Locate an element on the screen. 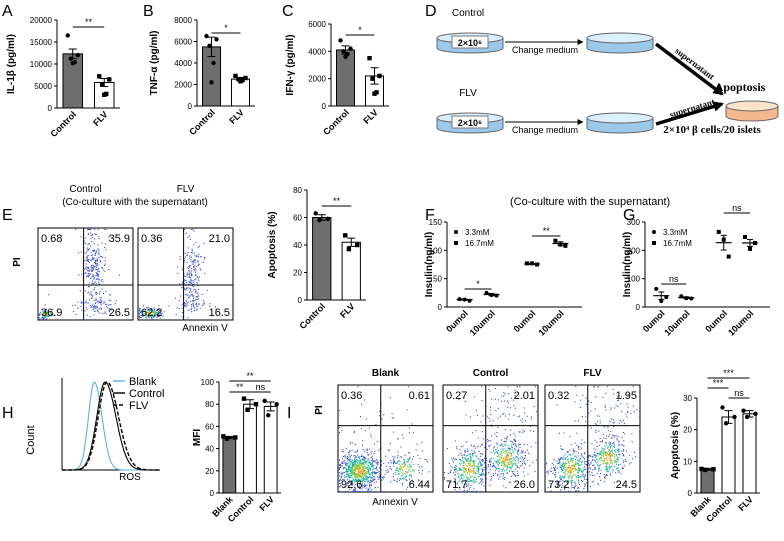 The height and width of the screenshot is (541, 784). chart-title: (Co-culture with the supernatant) is located at coordinates (590, 202).